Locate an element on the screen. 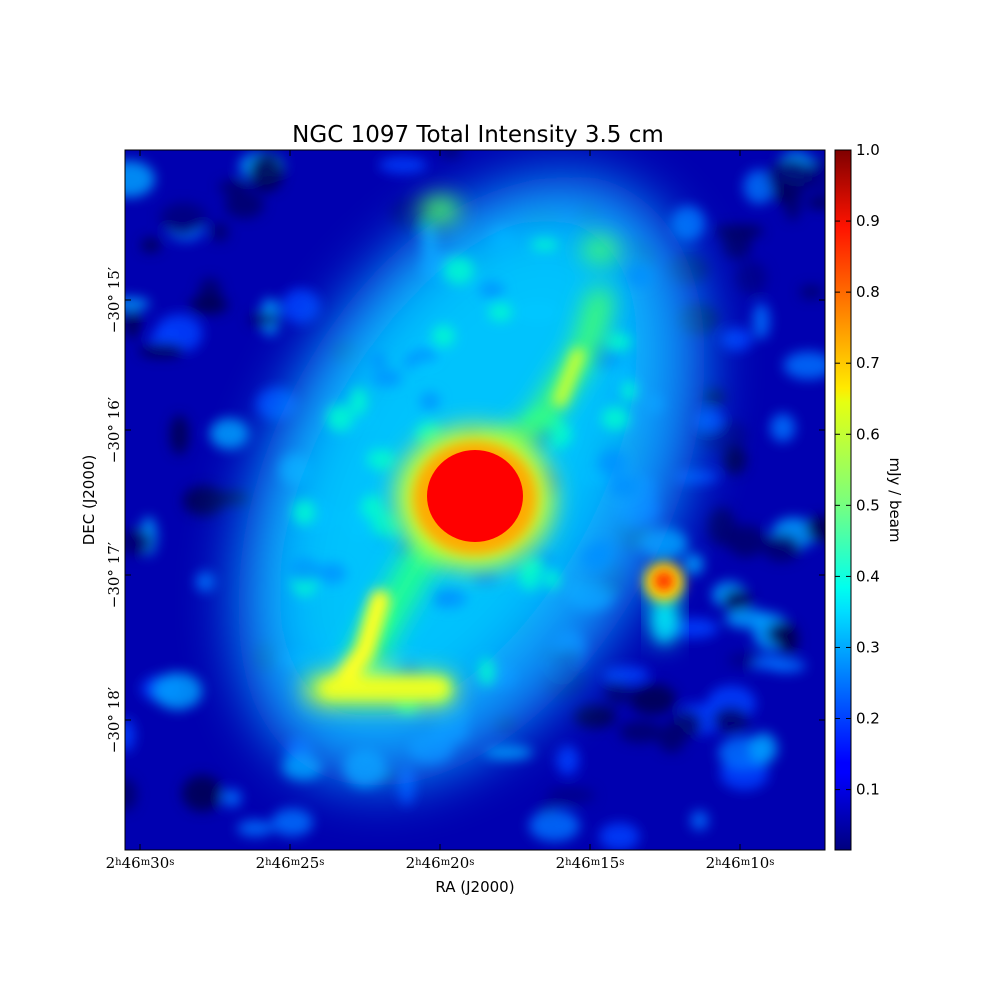 This screenshot has height=999, width=999. colorbar-tick-label: 0.7 is located at coordinates (868, 363).